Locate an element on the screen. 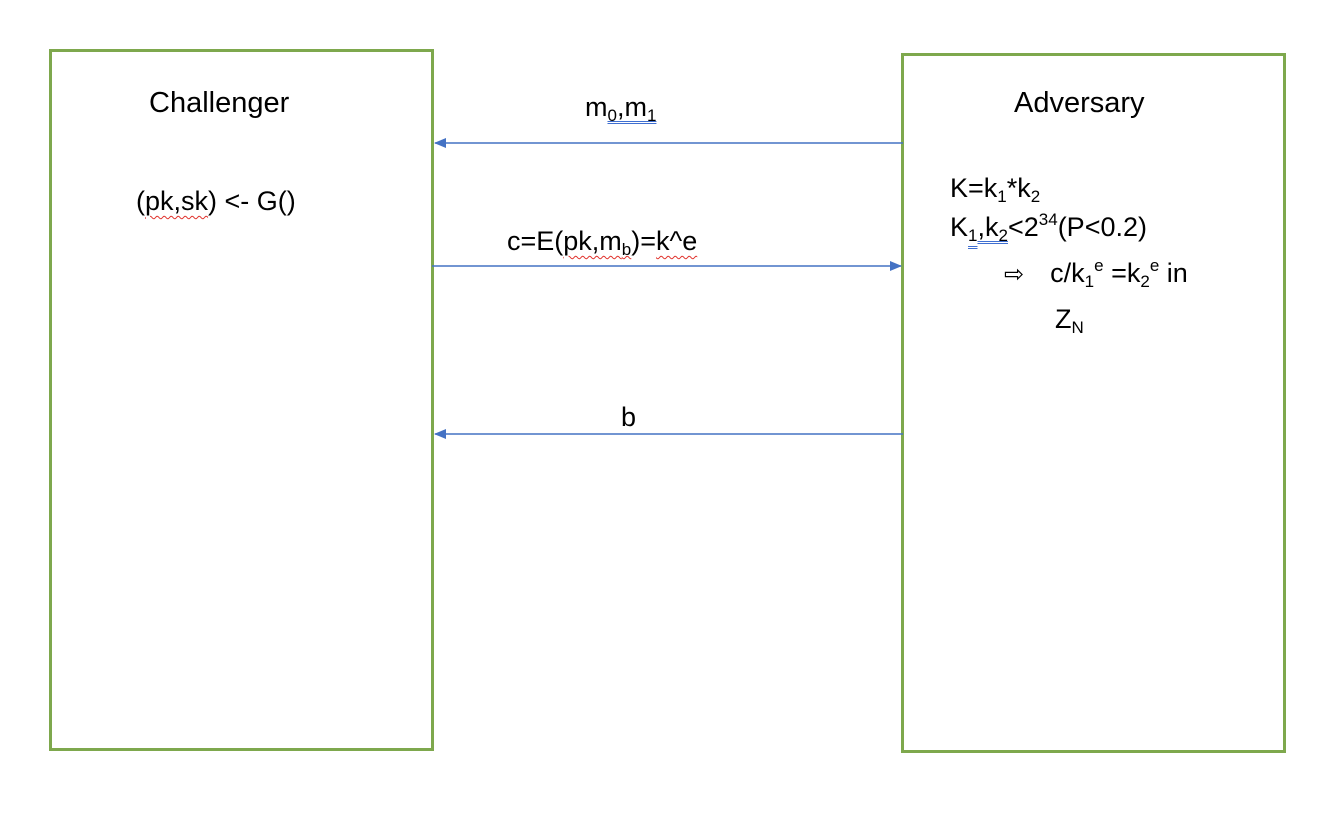  adversary-line-bound: K1,k2<234(P<0.2) is located at coordinates (1048, 227).